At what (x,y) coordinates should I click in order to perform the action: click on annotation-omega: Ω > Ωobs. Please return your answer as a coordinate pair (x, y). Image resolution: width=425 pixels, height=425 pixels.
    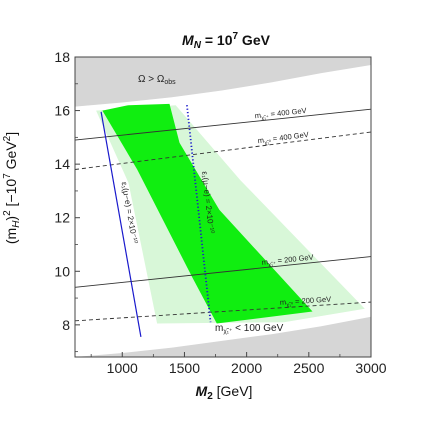
    Looking at the image, I should click on (157, 80).